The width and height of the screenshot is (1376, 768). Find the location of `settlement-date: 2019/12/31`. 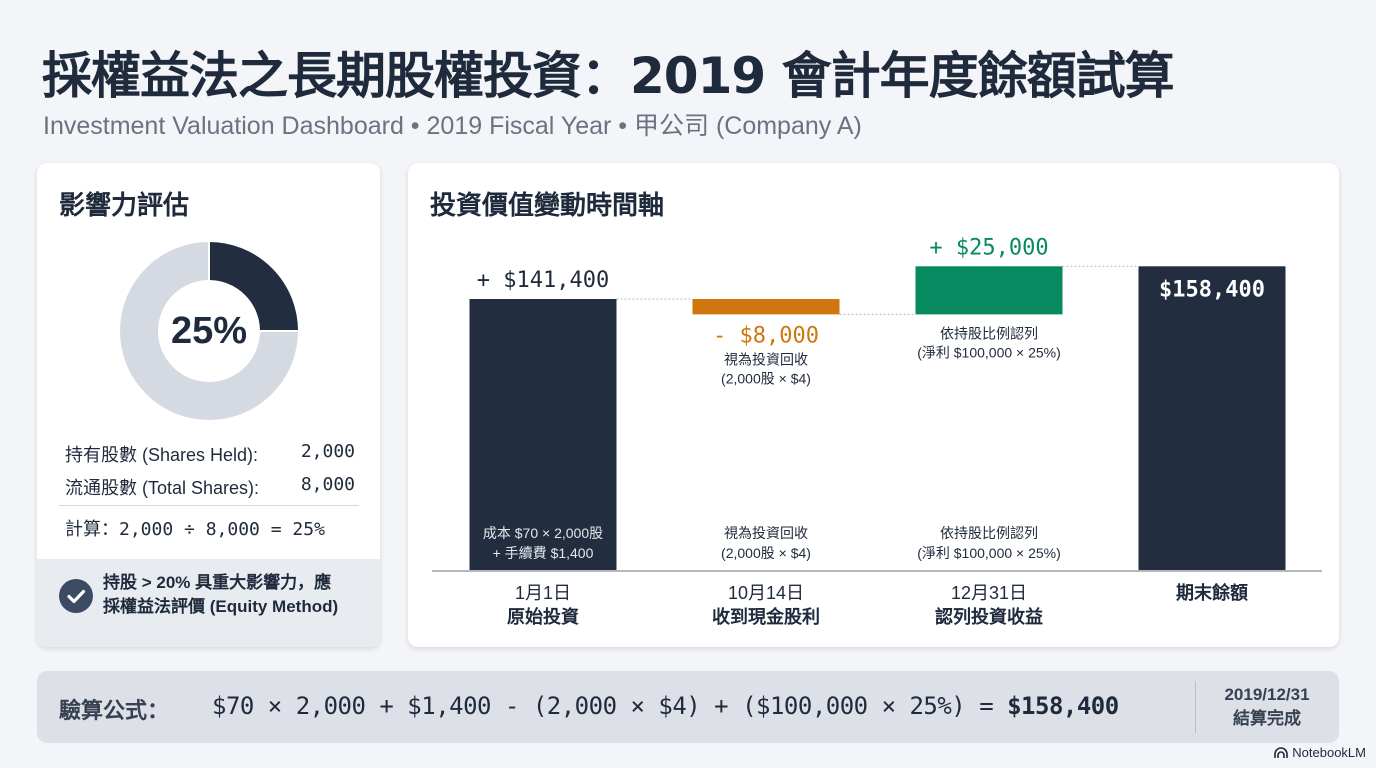

settlement-date: 2019/12/31 is located at coordinates (1267, 694).